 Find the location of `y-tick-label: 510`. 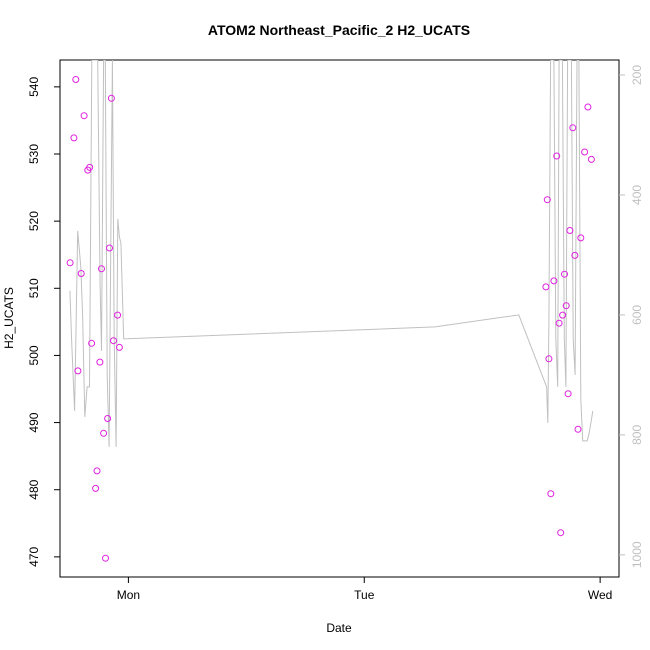

y-tick-label: 510 is located at coordinates (34, 288).